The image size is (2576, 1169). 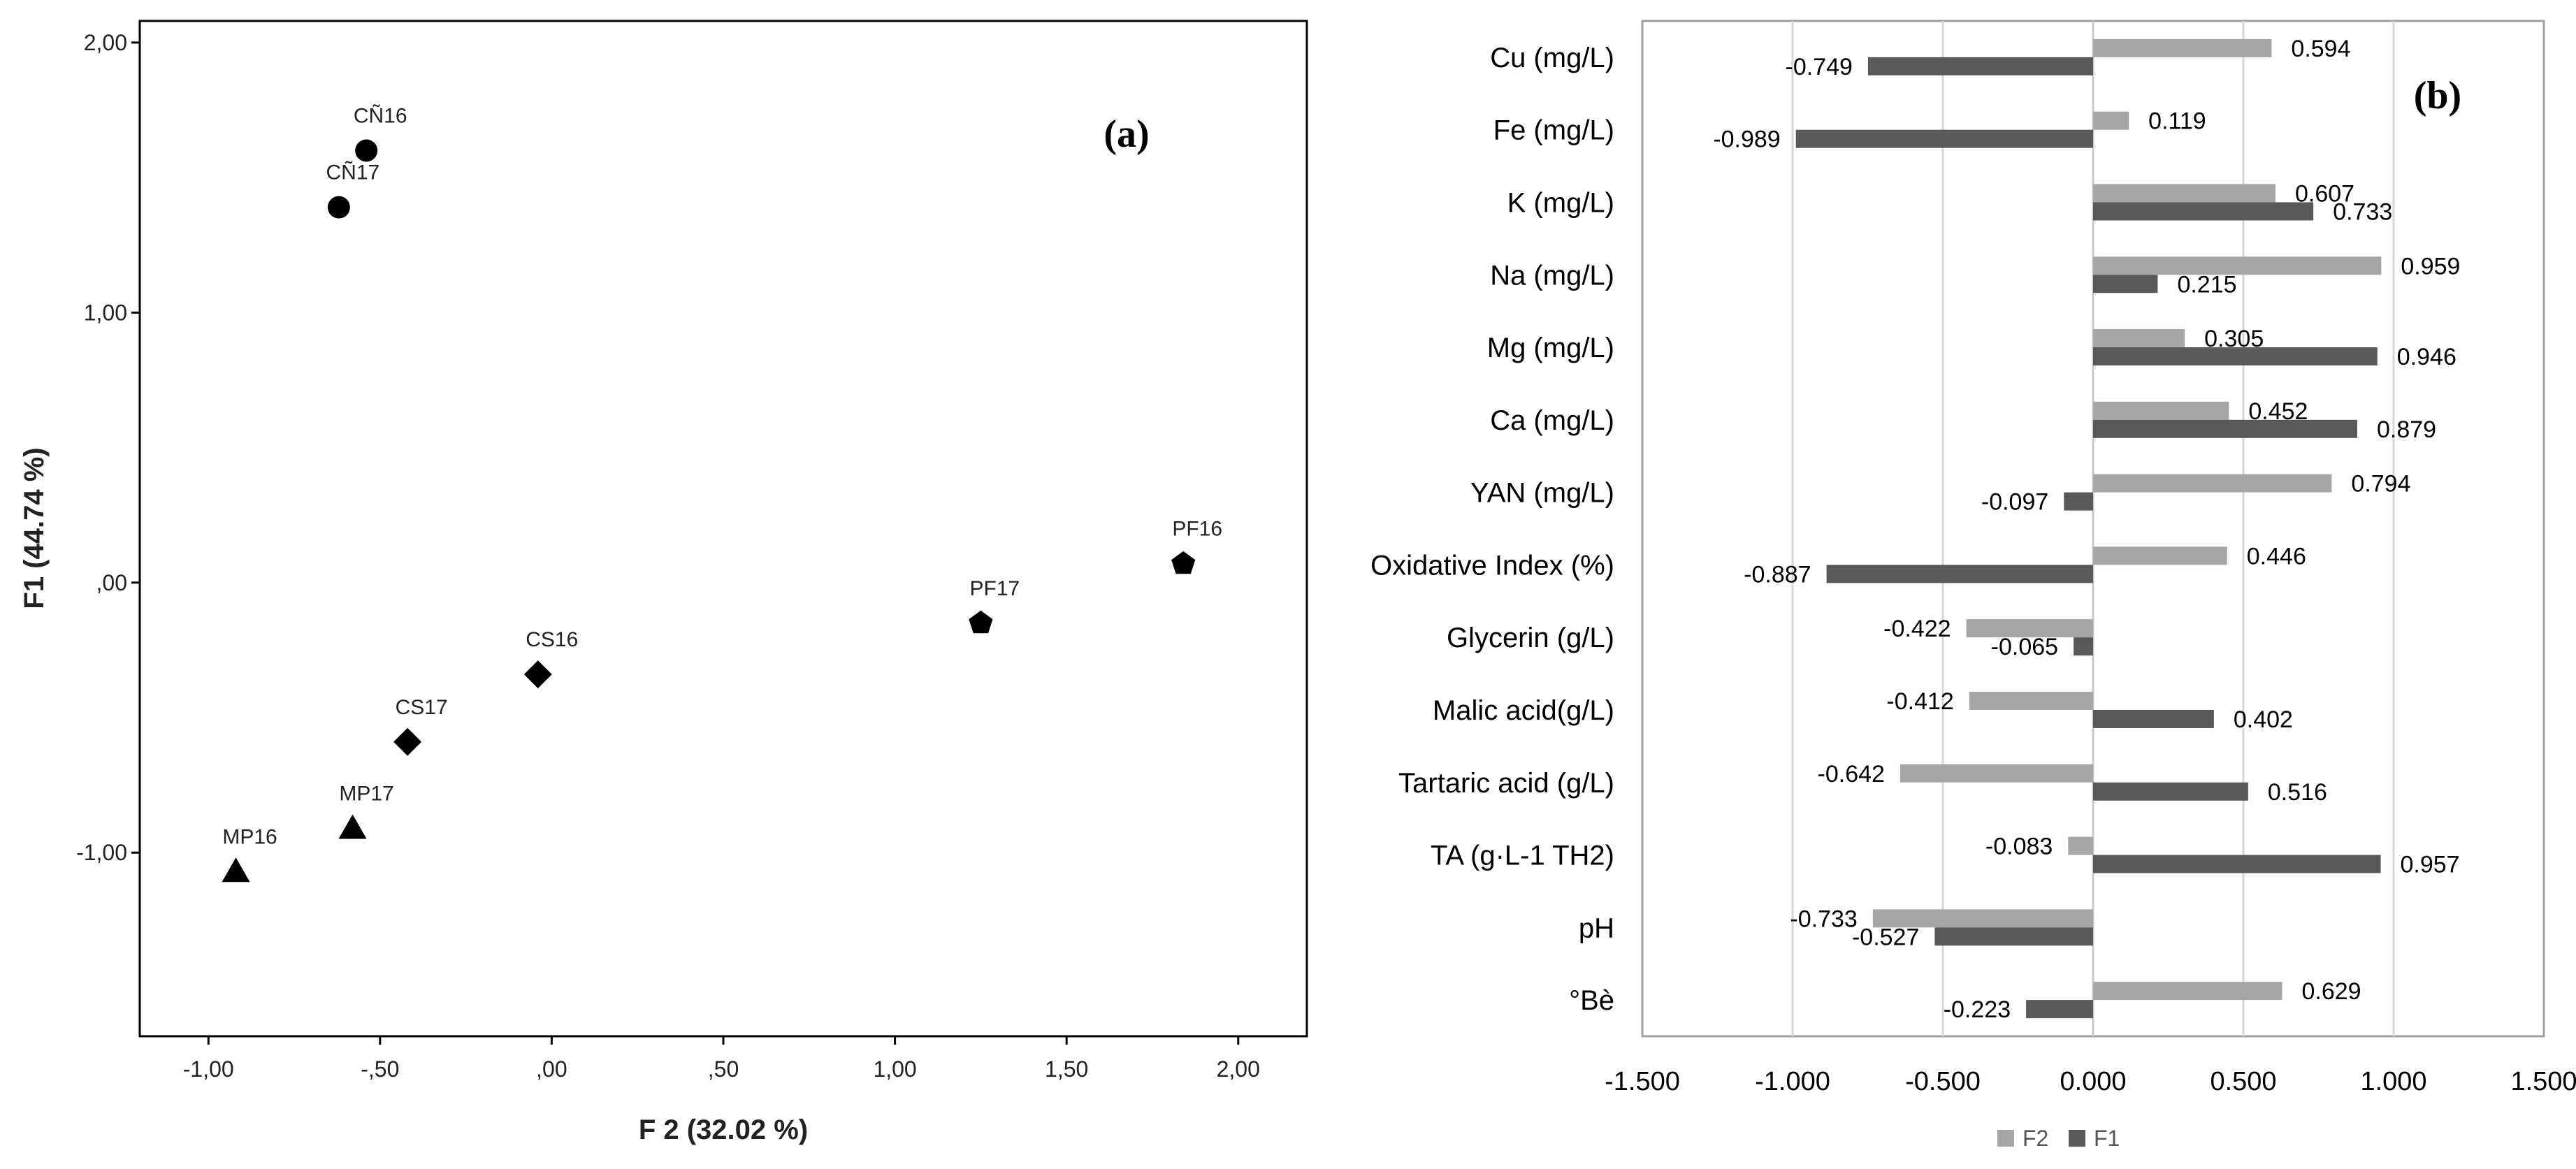 I want to click on value-label-f2-ph: -0.733, so click(x=1823, y=919).